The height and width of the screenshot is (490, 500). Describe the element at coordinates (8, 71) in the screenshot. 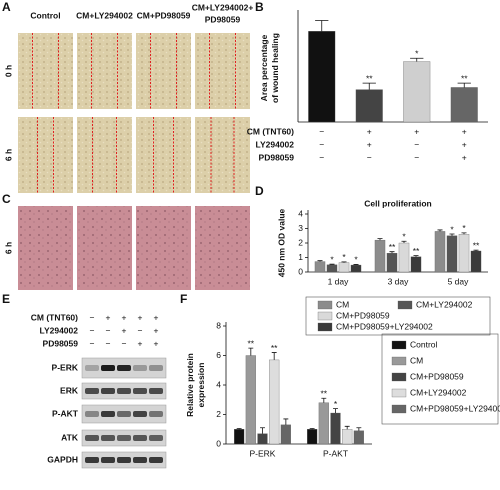

I see `row-label: 0 h` at that location.